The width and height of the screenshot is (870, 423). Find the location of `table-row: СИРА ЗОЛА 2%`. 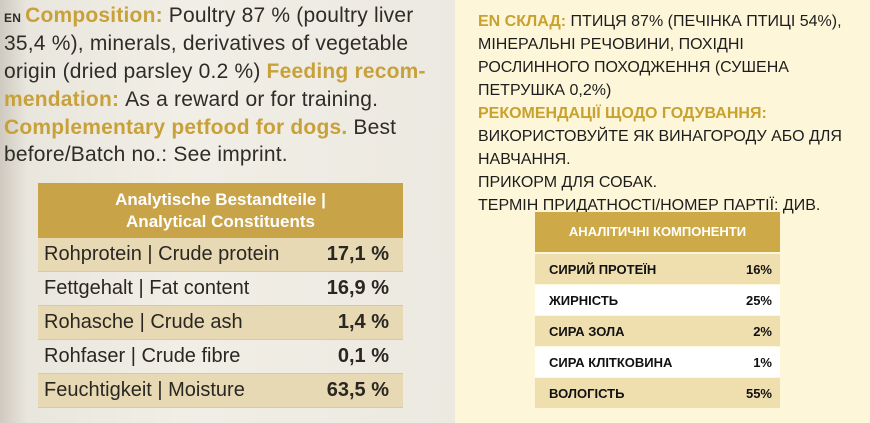

table-row: СИРА ЗОЛА 2% is located at coordinates (657, 331).